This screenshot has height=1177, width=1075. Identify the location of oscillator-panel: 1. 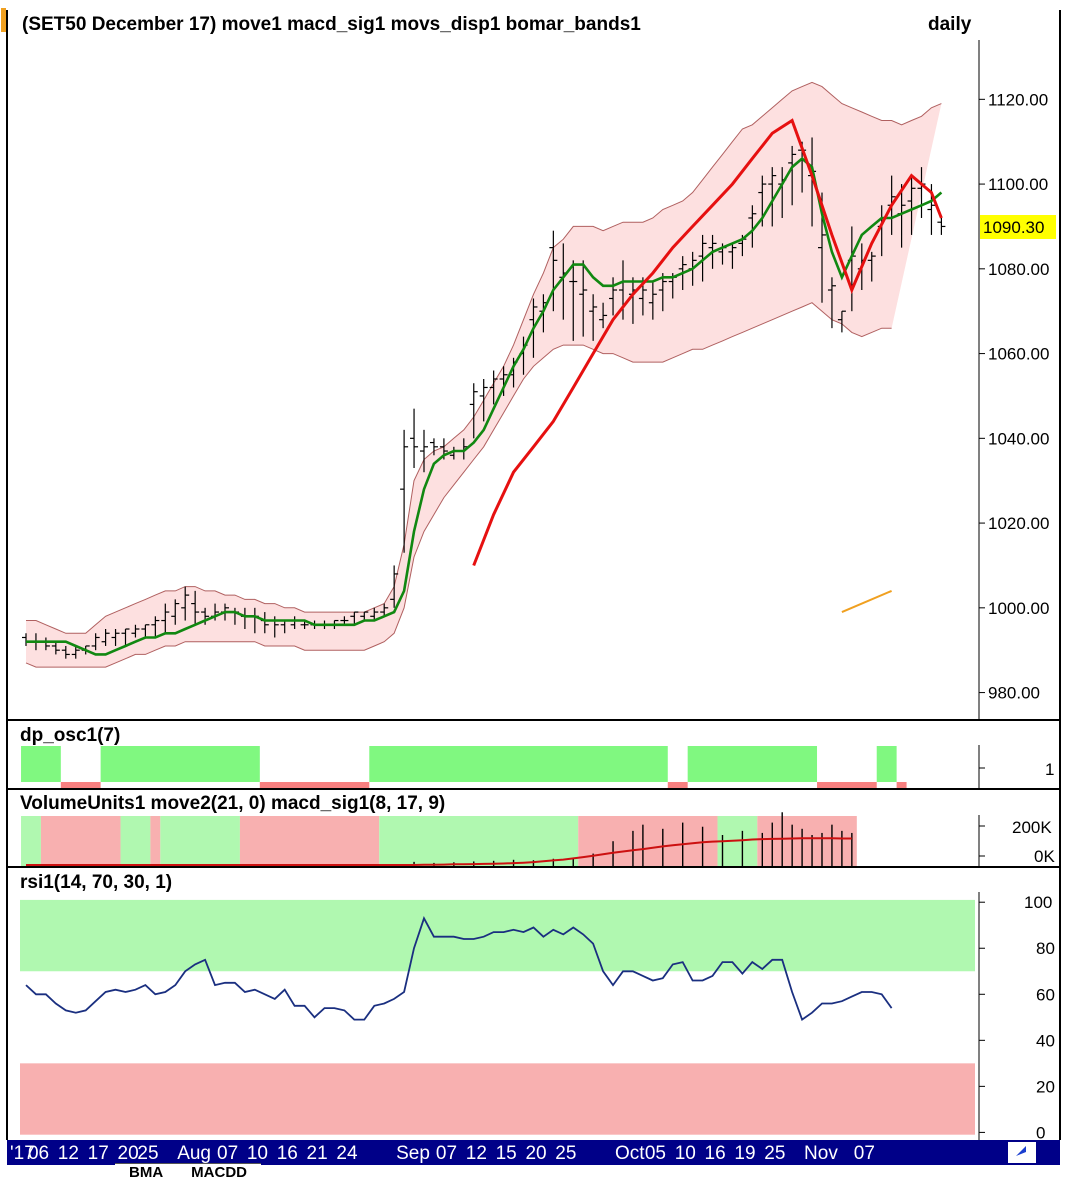
(537, 767).